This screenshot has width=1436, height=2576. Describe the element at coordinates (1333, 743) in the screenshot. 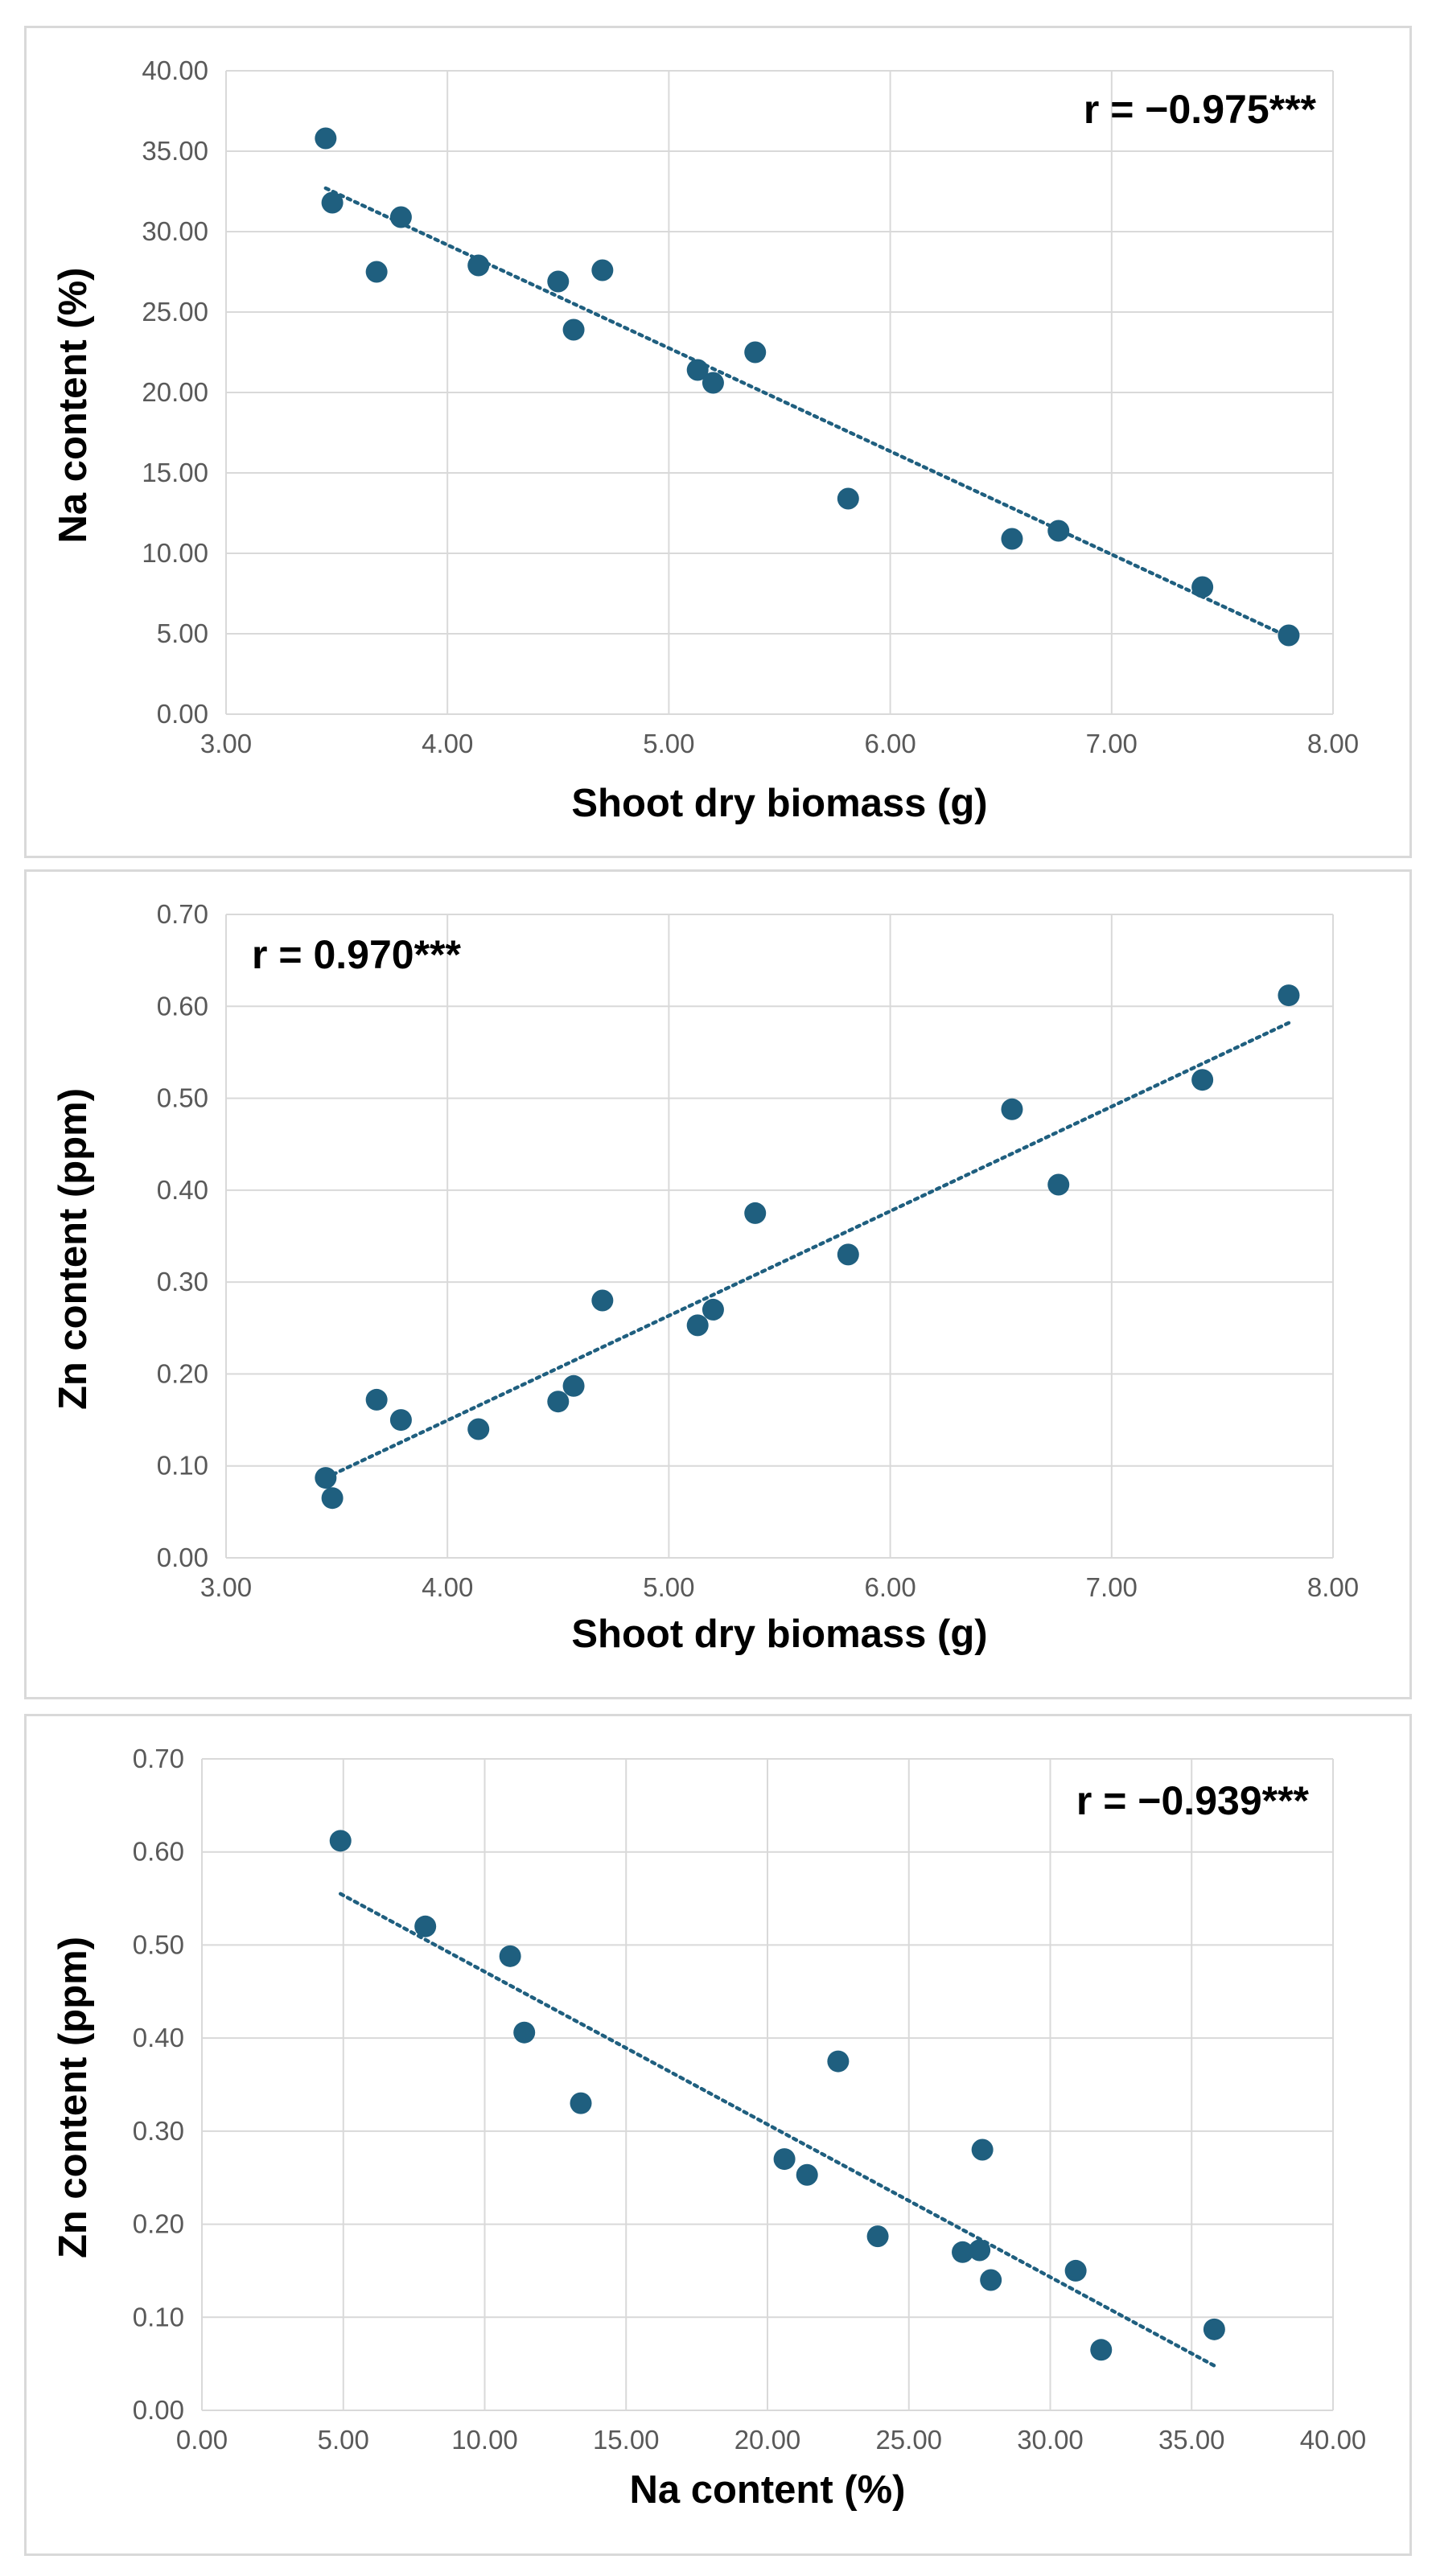

I see `x-tick-label: 8.00` at that location.